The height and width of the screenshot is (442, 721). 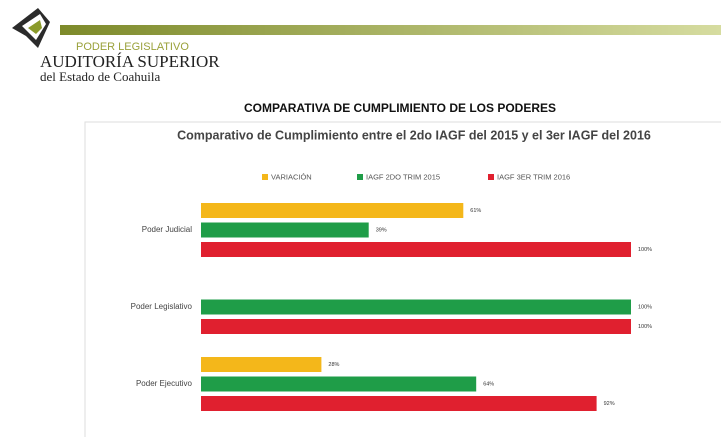 I want to click on value-label: 39%, so click(x=381, y=230).